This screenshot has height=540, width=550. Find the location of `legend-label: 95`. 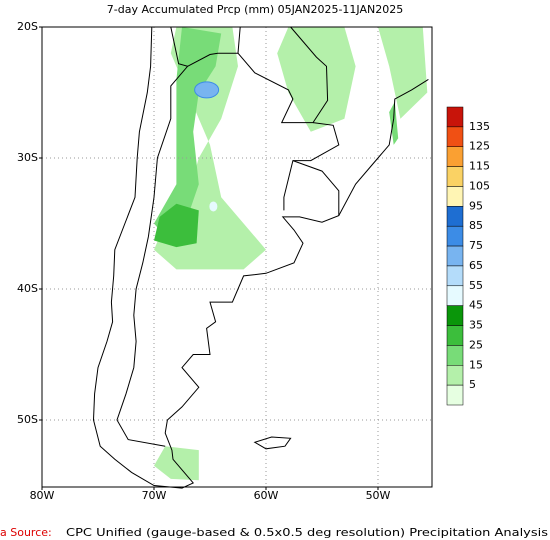

legend-label: 95 is located at coordinates (476, 205).